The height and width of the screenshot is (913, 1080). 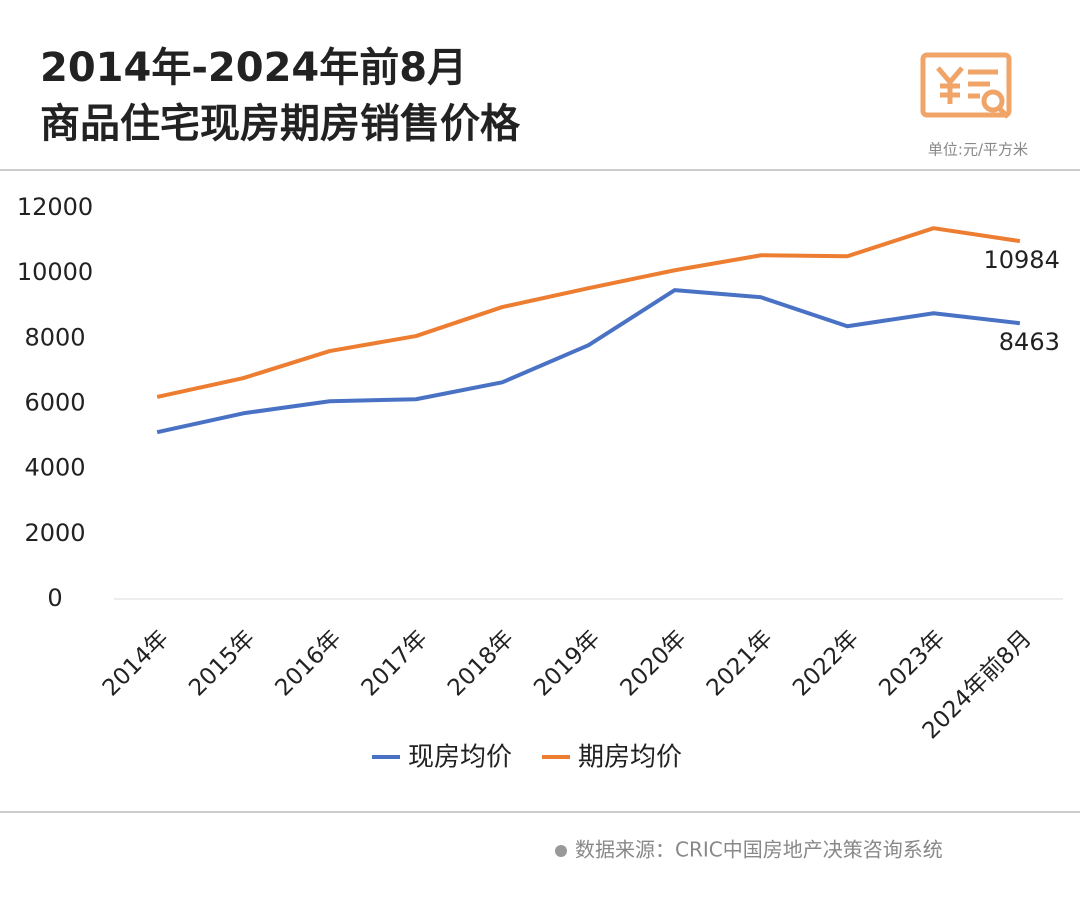 What do you see at coordinates (54, 533) in the screenshot?
I see `y-tick-label: 2000` at bounding box center [54, 533].